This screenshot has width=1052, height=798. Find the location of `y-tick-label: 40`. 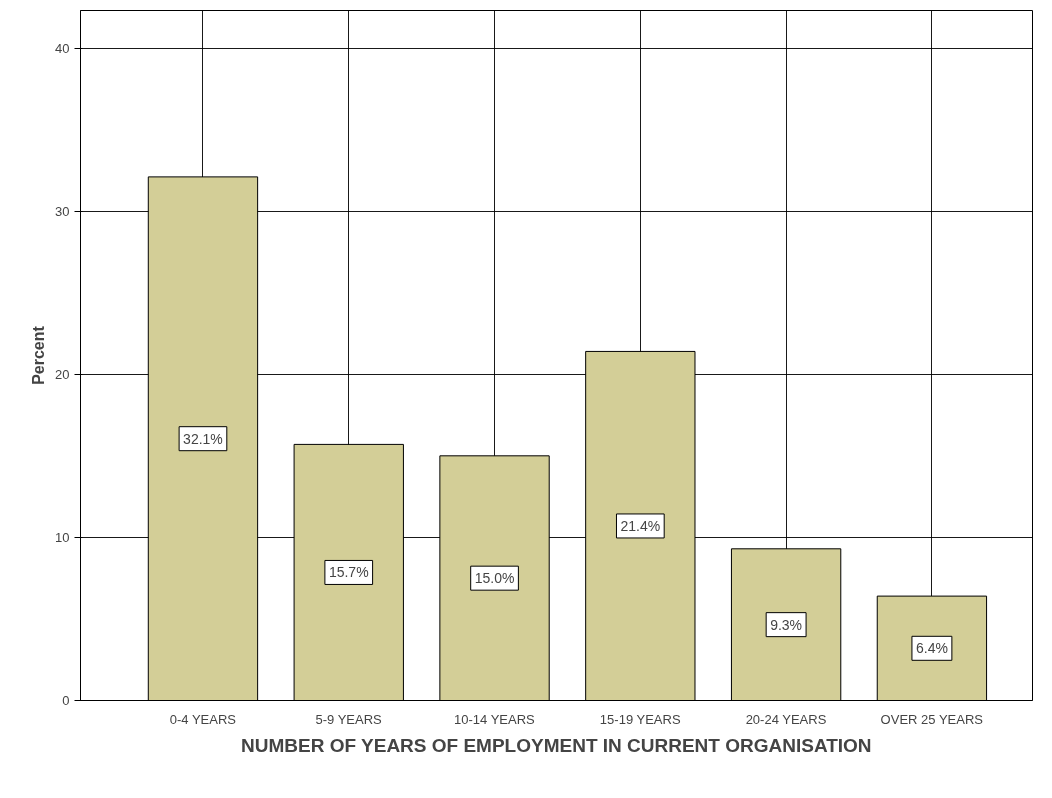

y-tick-label: 40 is located at coordinates (62, 48).